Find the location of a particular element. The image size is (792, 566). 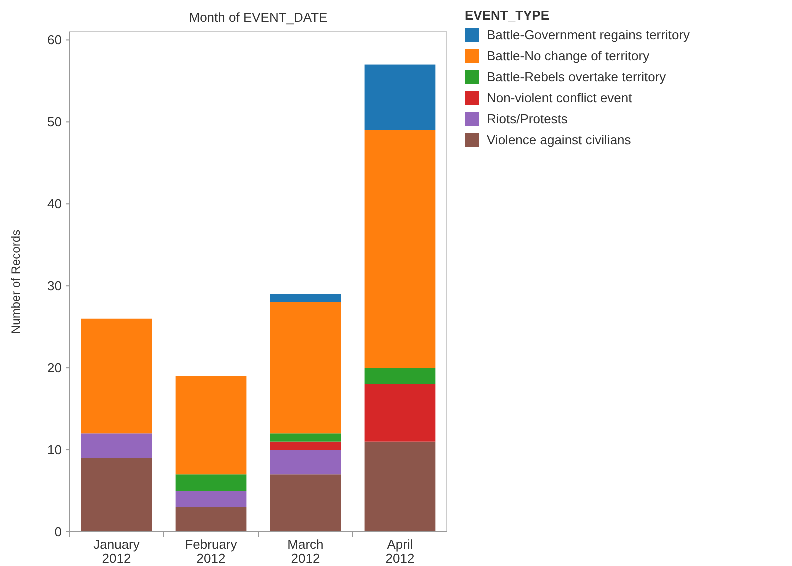

legend-label: Battle-Government regains territory is located at coordinates (589, 35).